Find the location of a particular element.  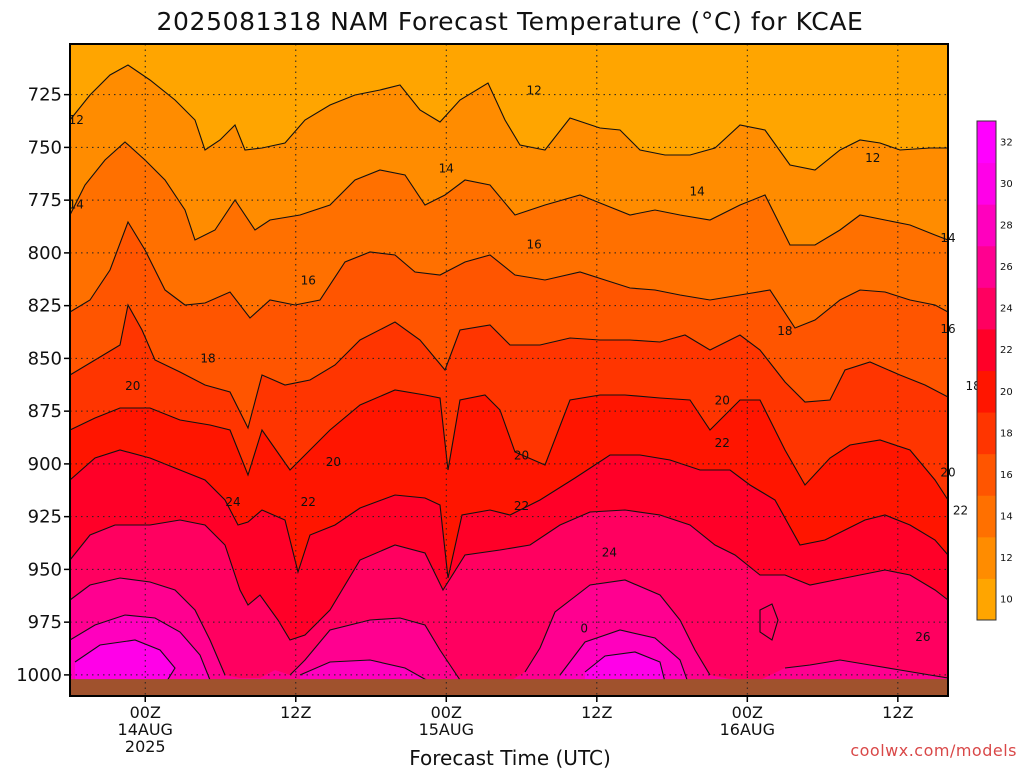

colorbar-frame is located at coordinates (986, 370).